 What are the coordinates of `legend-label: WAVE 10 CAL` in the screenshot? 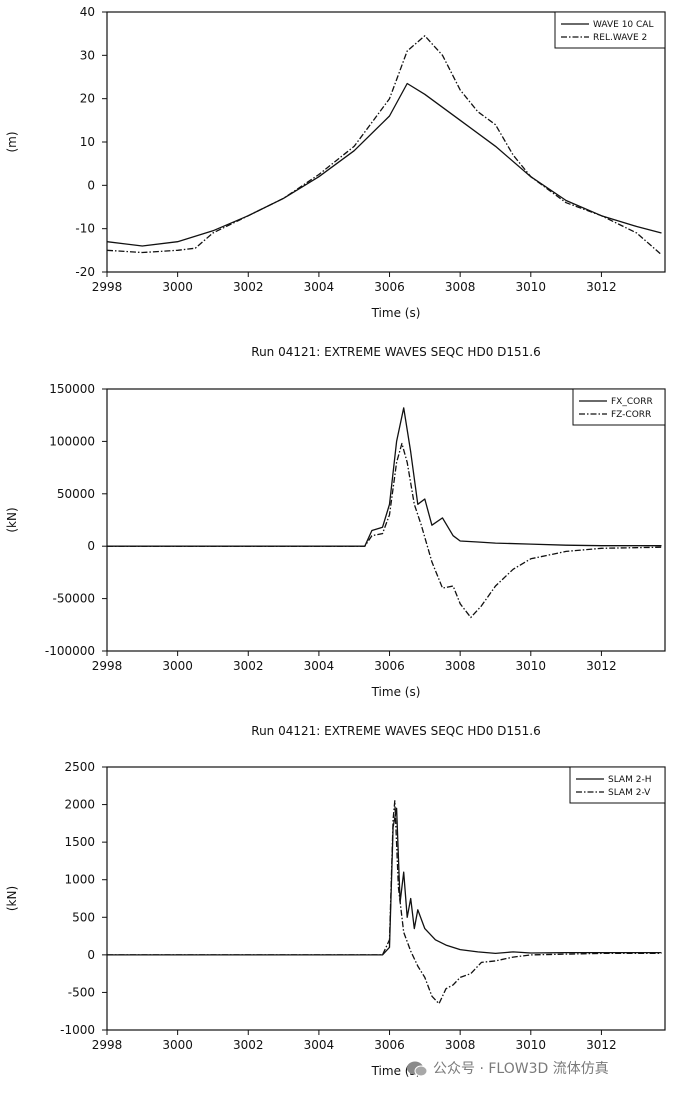 It's located at (623, 25).